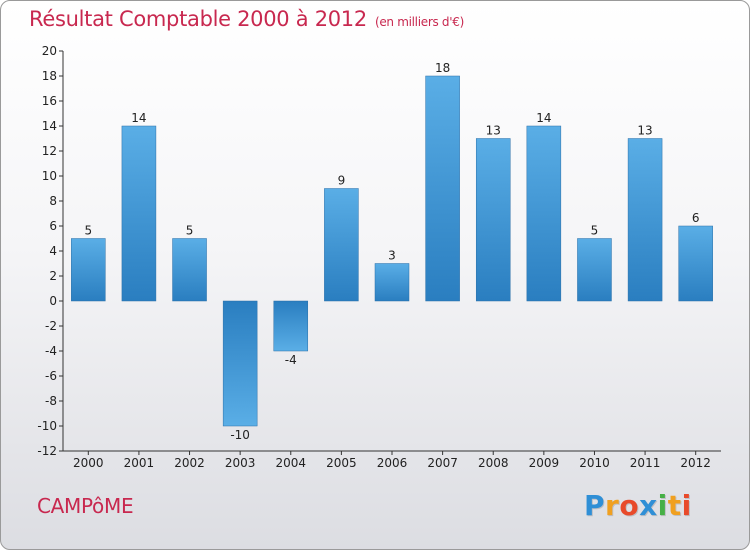 The height and width of the screenshot is (550, 750). What do you see at coordinates (240, 463) in the screenshot?
I see `x-tick-label: 2003` at bounding box center [240, 463].